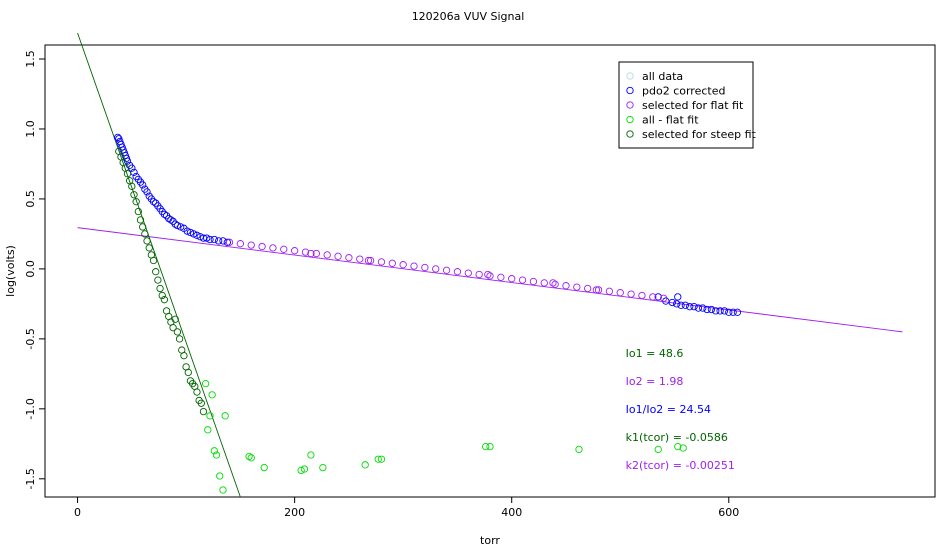 The image size is (950, 550). I want to click on y-axis: 1.5 1.0 0.5 0.0 -0.5 -1.0 -1.5, so click(34, 270).